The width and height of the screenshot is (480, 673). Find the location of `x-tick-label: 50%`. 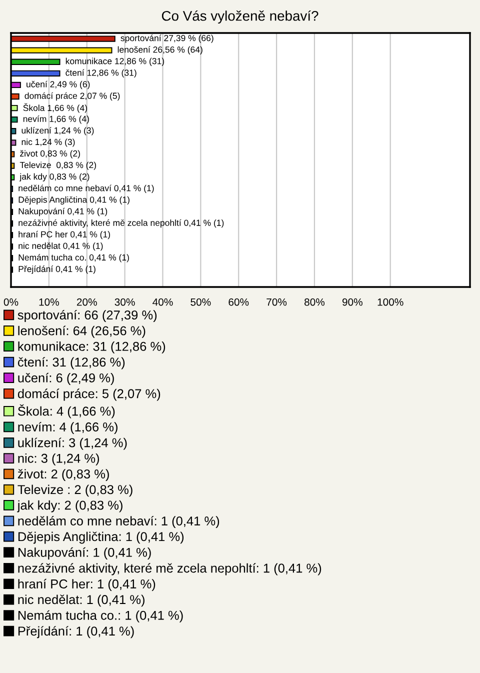

x-tick-label: 50% is located at coordinates (200, 302).